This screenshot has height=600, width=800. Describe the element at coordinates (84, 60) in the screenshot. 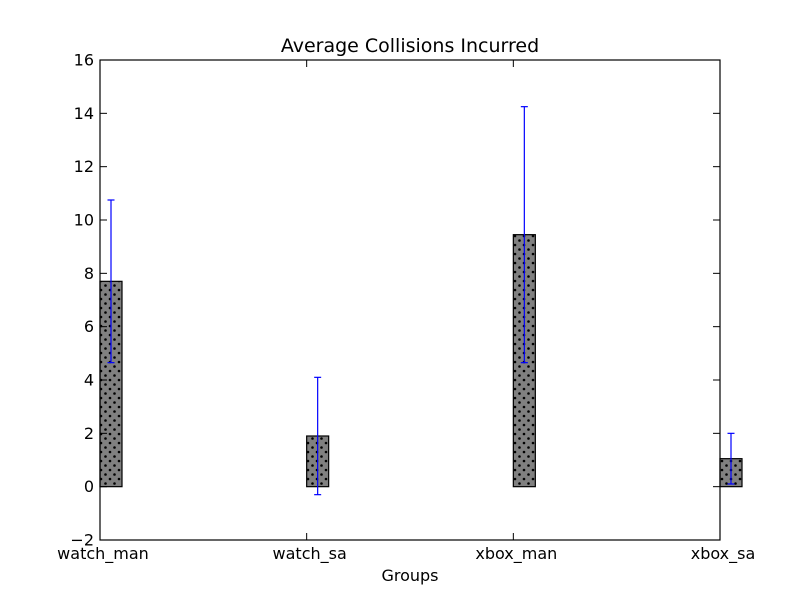

I see `y-tick-label: 16` at that location.